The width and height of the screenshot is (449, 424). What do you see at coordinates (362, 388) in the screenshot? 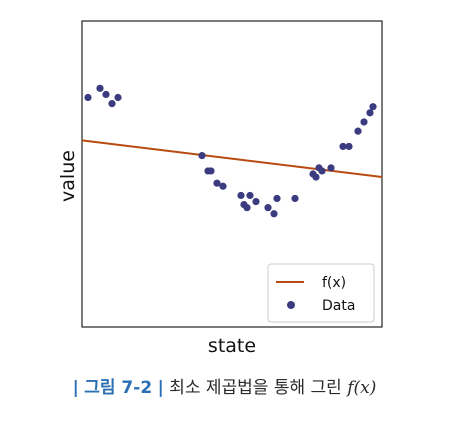
I see `caption-function: f(x)` at bounding box center [362, 388].